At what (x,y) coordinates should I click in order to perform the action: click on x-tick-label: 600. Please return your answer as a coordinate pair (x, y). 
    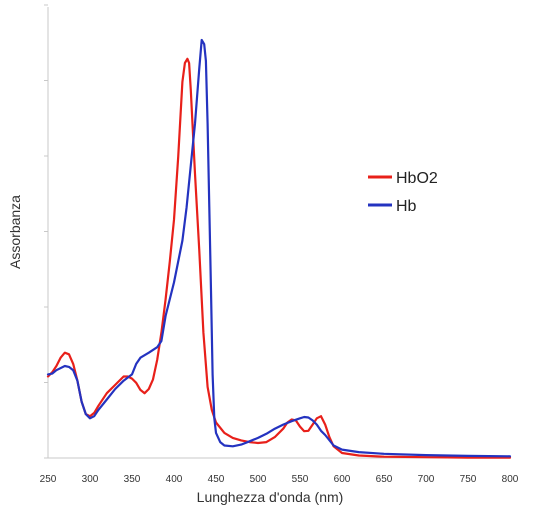
    Looking at the image, I should click on (342, 479).